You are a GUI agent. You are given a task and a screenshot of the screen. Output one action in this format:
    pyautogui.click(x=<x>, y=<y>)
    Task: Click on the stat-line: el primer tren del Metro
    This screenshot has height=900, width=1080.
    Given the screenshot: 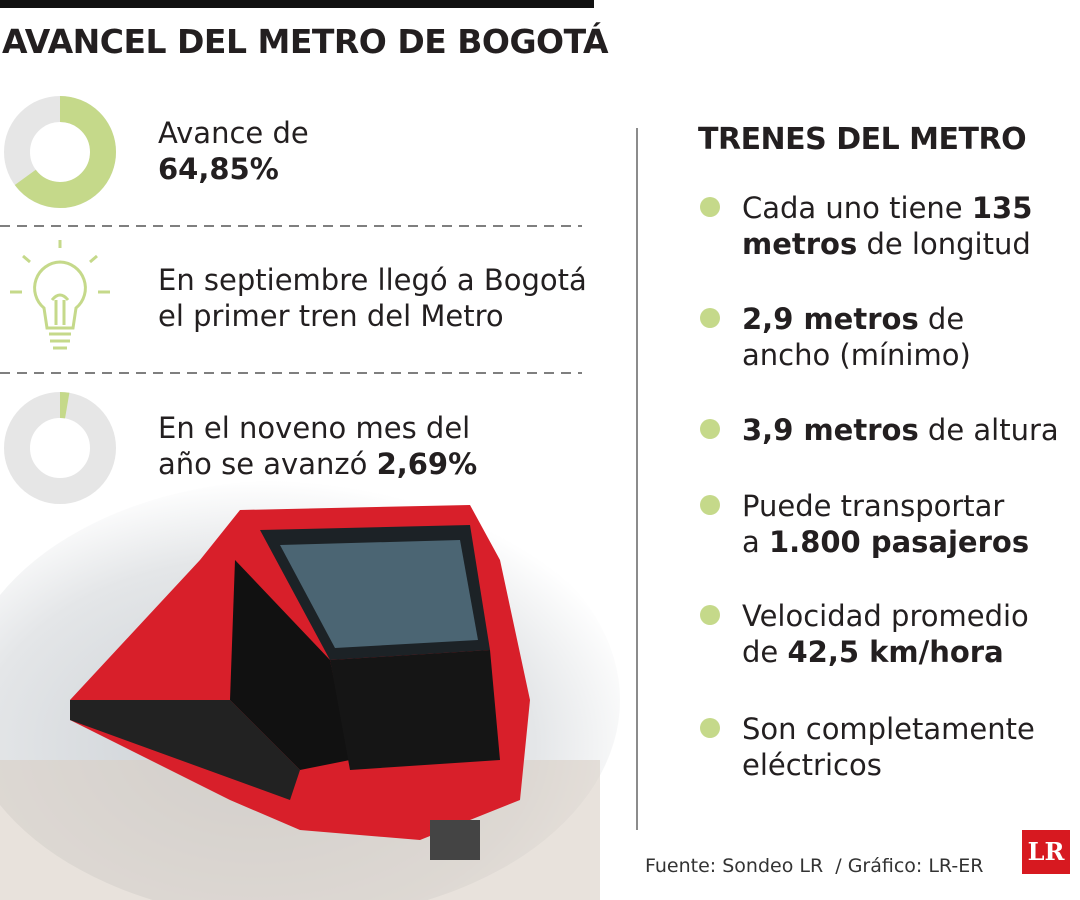 What is the action you would take?
    pyautogui.click(x=331, y=316)
    